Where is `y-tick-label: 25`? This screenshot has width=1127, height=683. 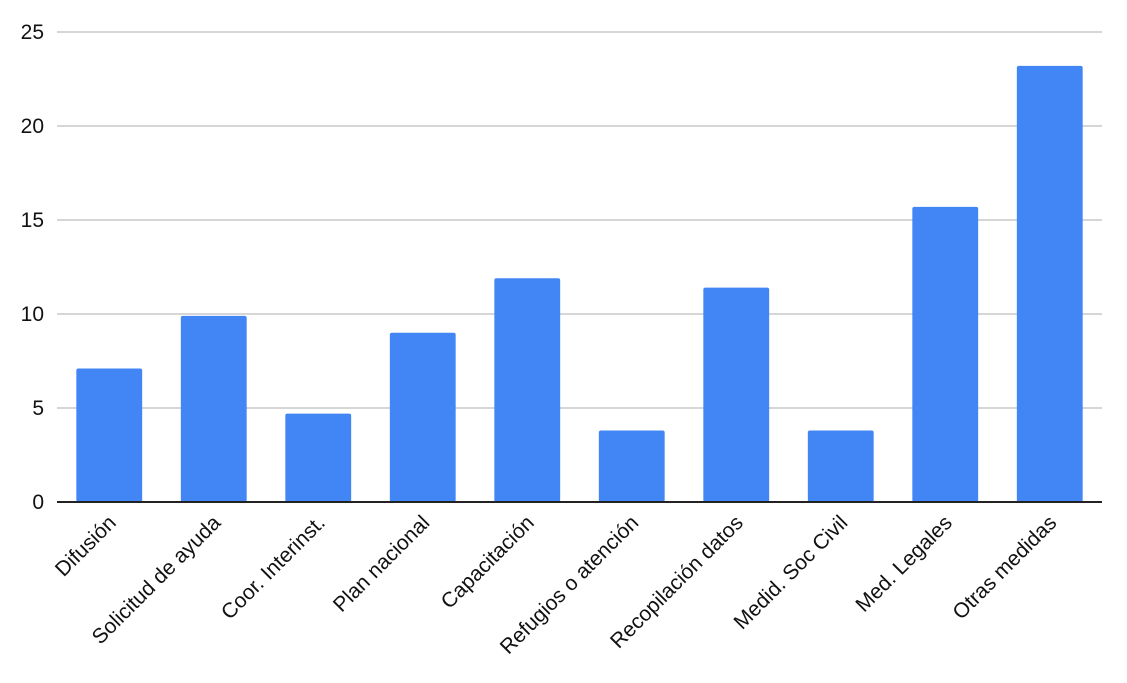 y-tick-label: 25 is located at coordinates (32, 32).